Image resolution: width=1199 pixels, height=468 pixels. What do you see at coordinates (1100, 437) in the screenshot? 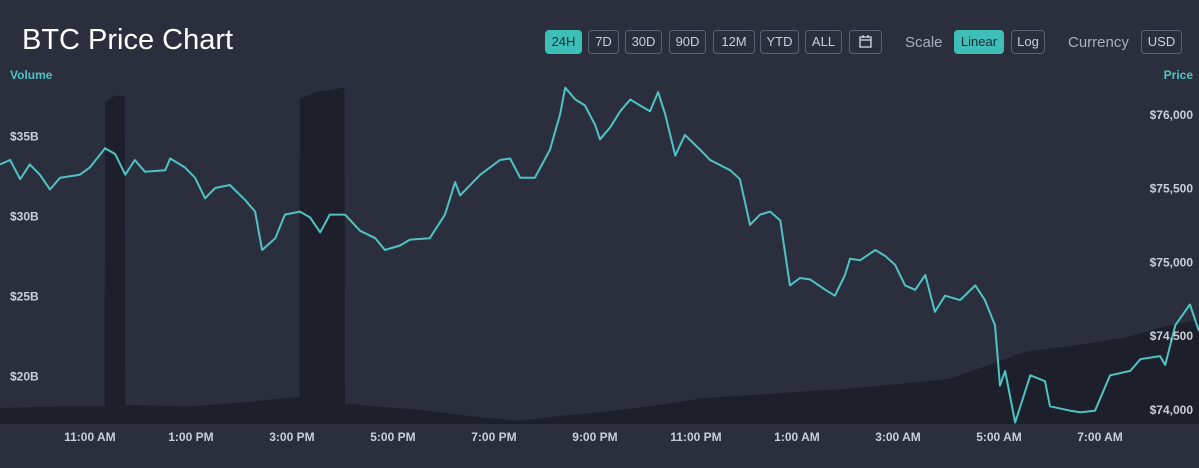
I see `x-tick-label: 7:00 AM` at bounding box center [1100, 437].